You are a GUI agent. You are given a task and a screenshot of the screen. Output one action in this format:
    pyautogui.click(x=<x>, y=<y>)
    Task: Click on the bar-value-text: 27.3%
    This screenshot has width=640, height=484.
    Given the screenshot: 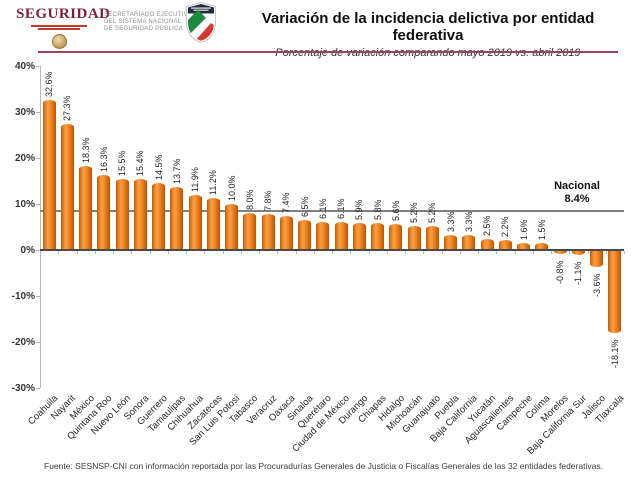 What is the action you would take?
    pyautogui.click(x=67, y=108)
    